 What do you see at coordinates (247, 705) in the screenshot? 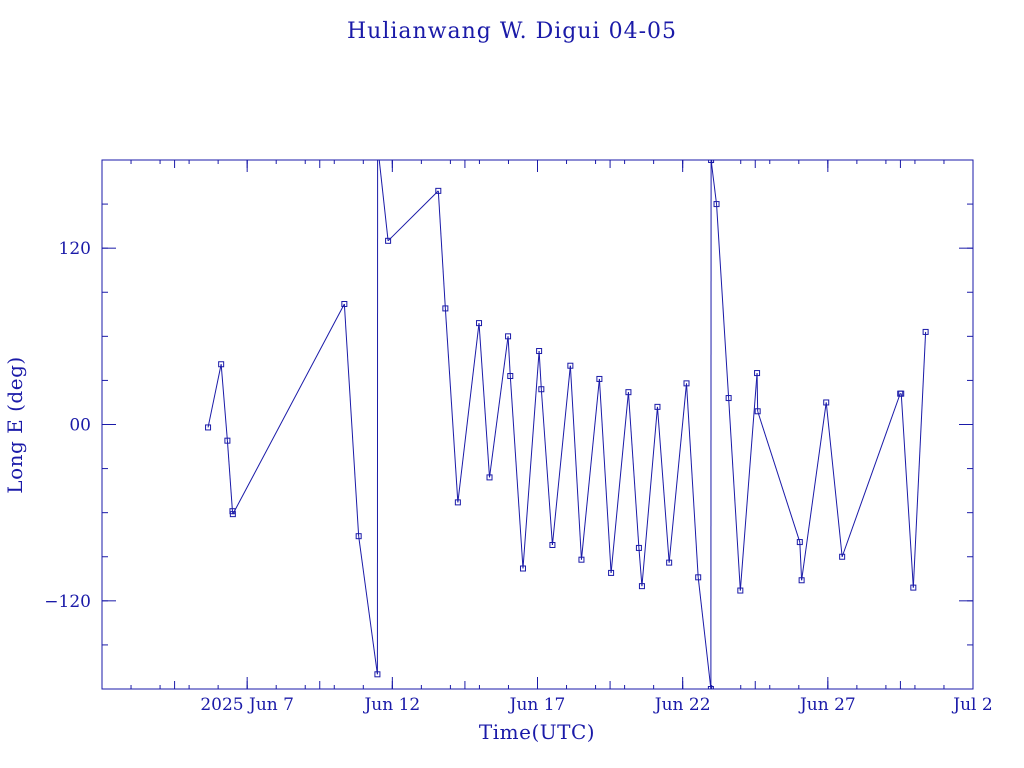
I see `x-tick-label: 2025 Jun 7` at bounding box center [247, 705].